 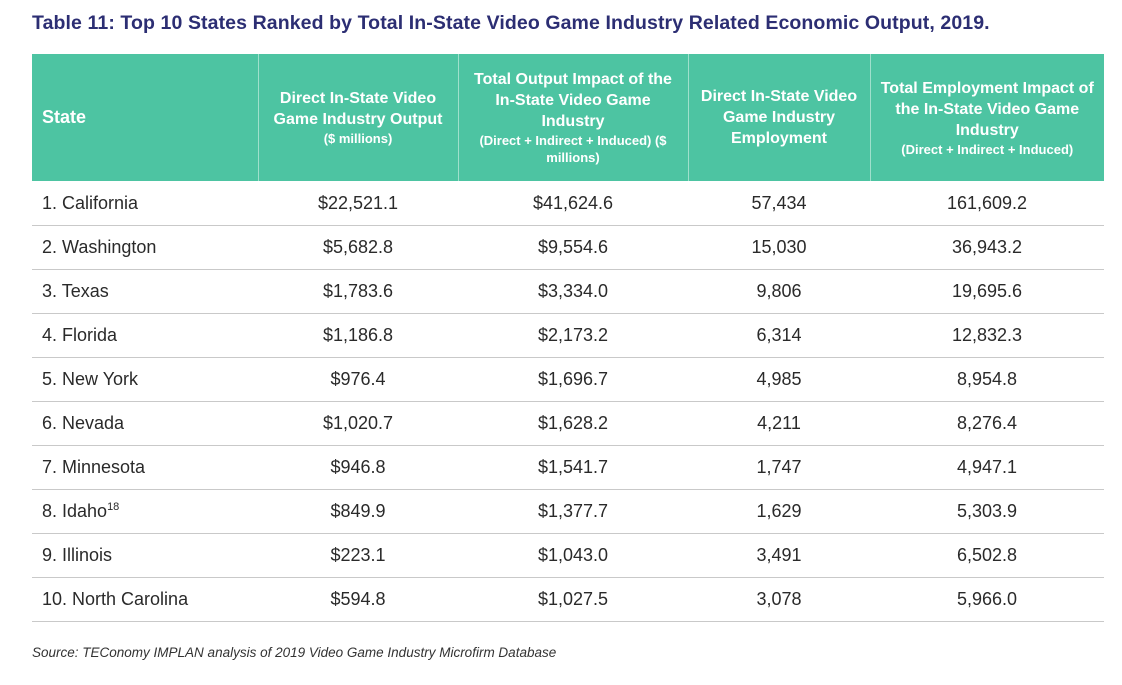 I want to click on cell-direct-employment: 4,985, so click(x=779, y=379).